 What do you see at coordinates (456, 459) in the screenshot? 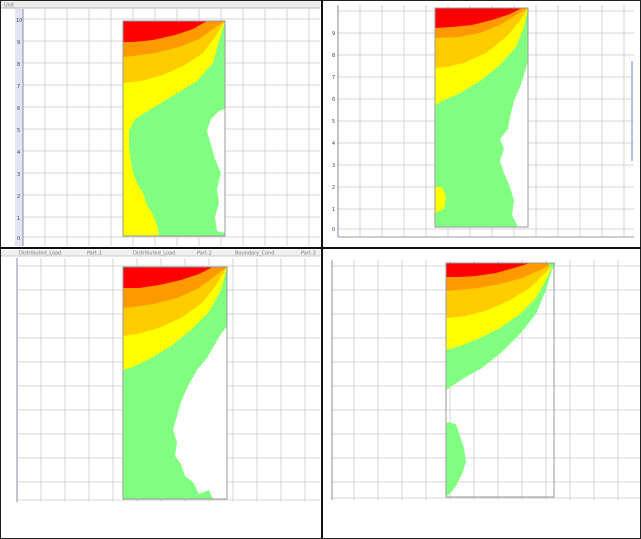
I see `contour-band-green-lower` at bounding box center [456, 459].